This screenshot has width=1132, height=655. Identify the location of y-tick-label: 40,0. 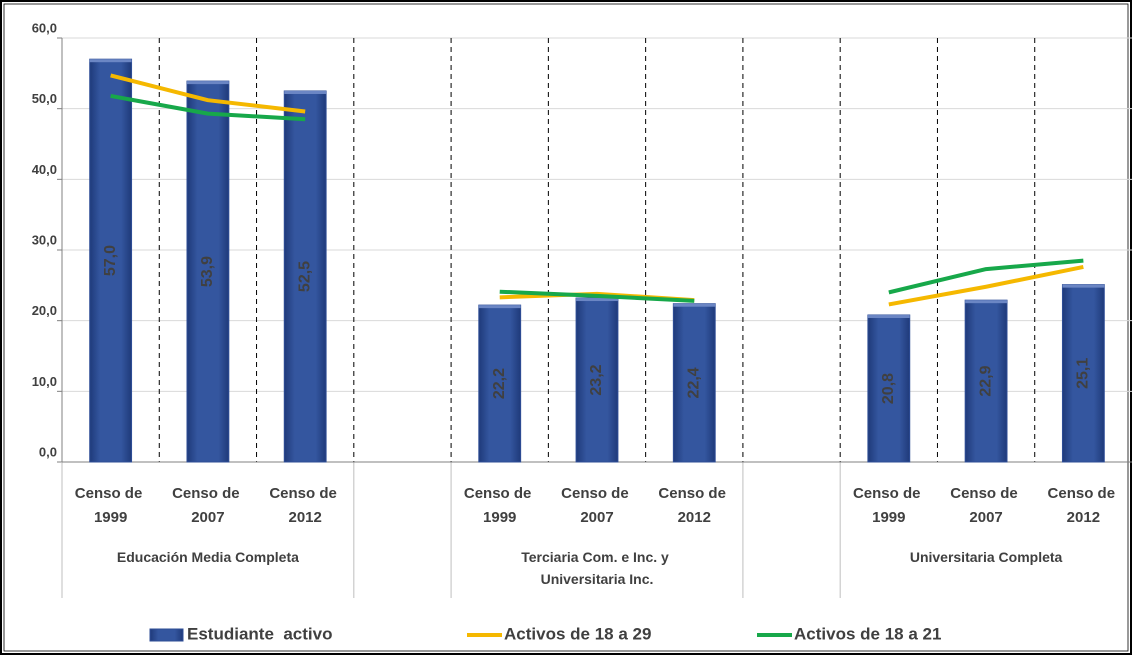
(44, 169).